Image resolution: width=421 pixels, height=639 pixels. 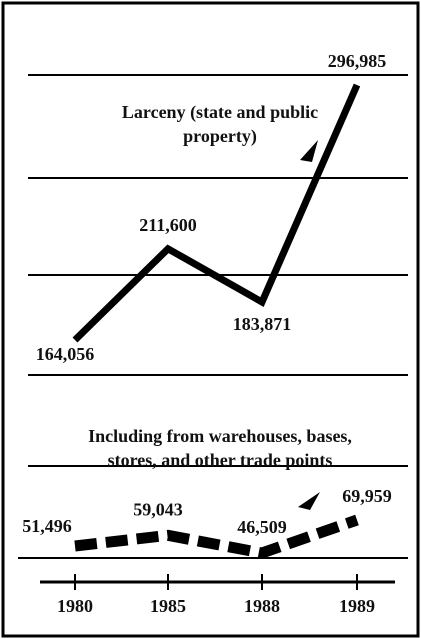 I want to click on data-label: 183,871, so click(x=262, y=324).